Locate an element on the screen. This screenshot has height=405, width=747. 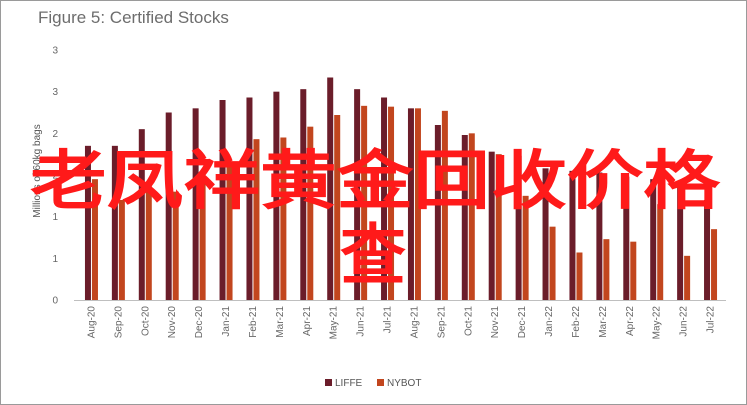
x-tick-label: Jun-22 is located at coordinates (684, 321).